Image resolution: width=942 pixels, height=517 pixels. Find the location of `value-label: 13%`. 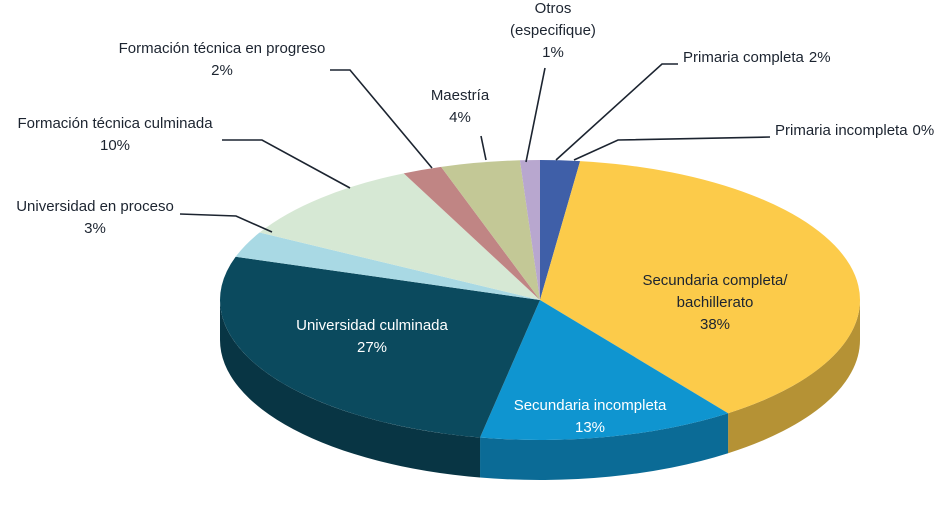

value-label: 13% is located at coordinates (590, 427).